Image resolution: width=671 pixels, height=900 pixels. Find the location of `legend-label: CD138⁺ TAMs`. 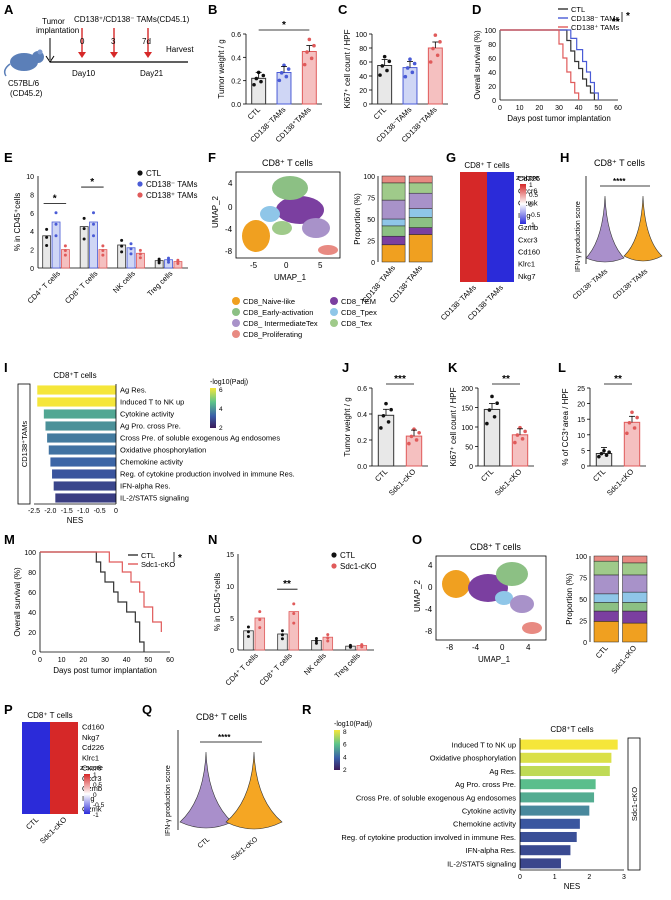

legend-label: CD138⁺ TAMs is located at coordinates (172, 195).